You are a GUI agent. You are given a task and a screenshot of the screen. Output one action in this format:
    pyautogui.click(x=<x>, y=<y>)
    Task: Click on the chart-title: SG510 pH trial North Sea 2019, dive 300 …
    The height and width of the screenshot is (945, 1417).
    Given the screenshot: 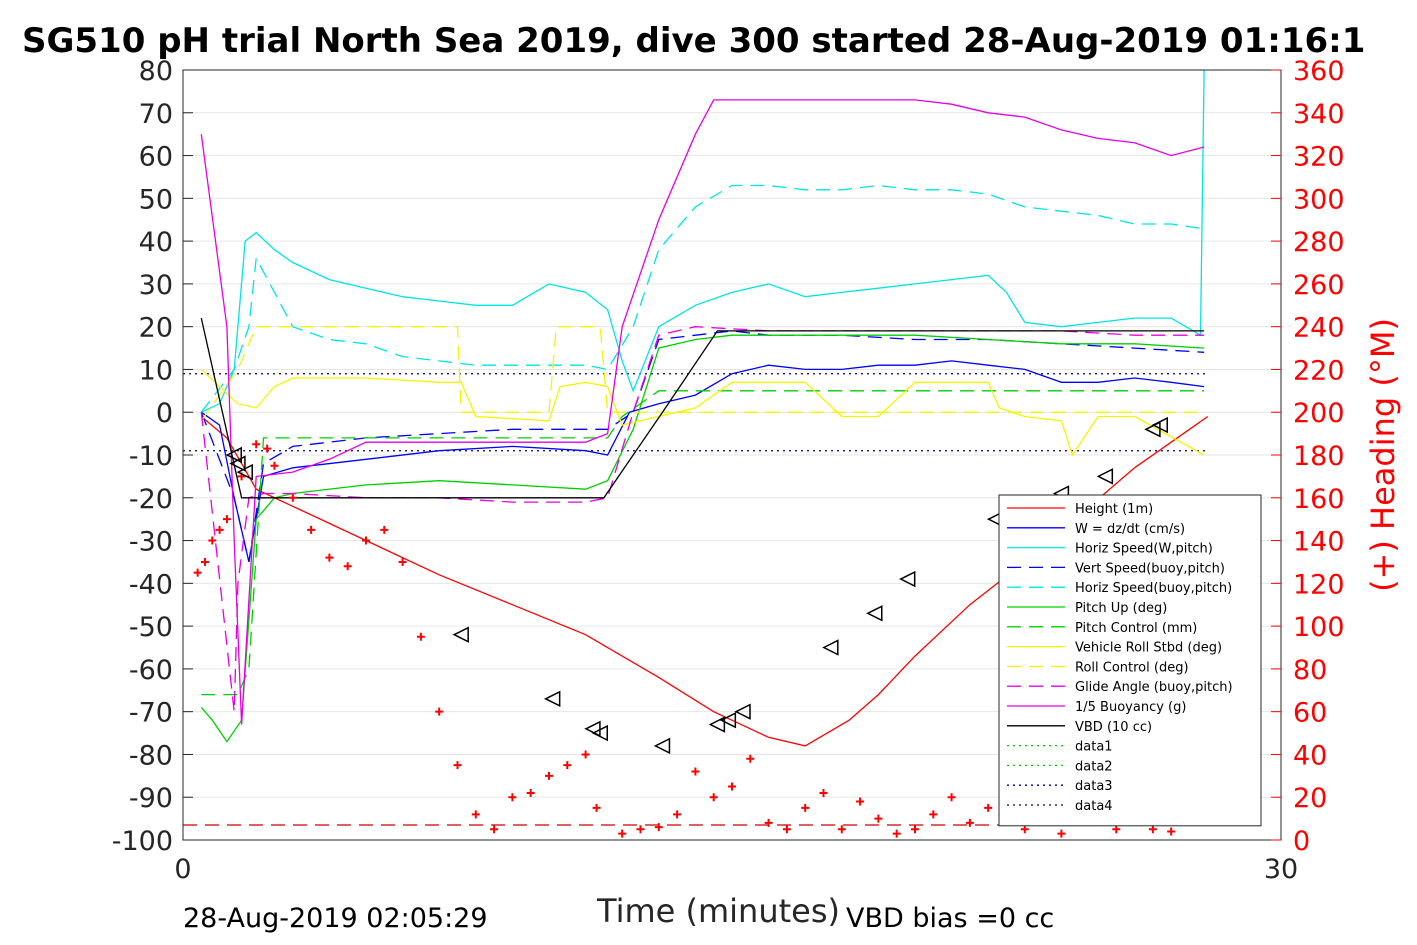 What is the action you would take?
    pyautogui.click(x=693, y=41)
    